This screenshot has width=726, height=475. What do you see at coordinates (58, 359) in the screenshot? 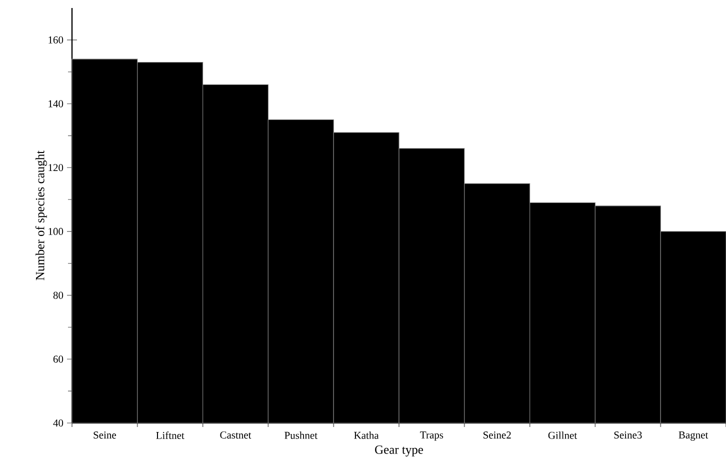
I see `y-tick-label: 60` at bounding box center [58, 359].